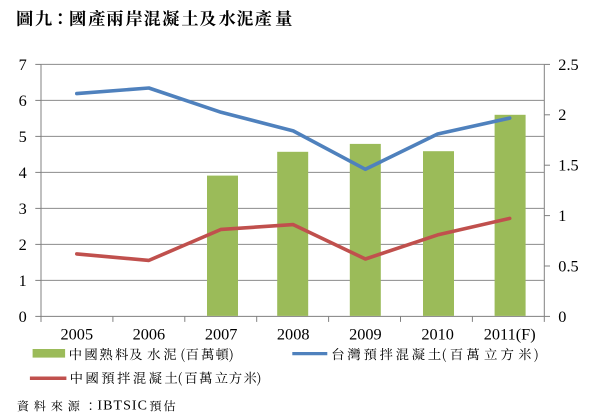 The image size is (603, 419). Describe the element at coordinates (568, 165) in the screenshot. I see `svg-text: 1.5` at that location.